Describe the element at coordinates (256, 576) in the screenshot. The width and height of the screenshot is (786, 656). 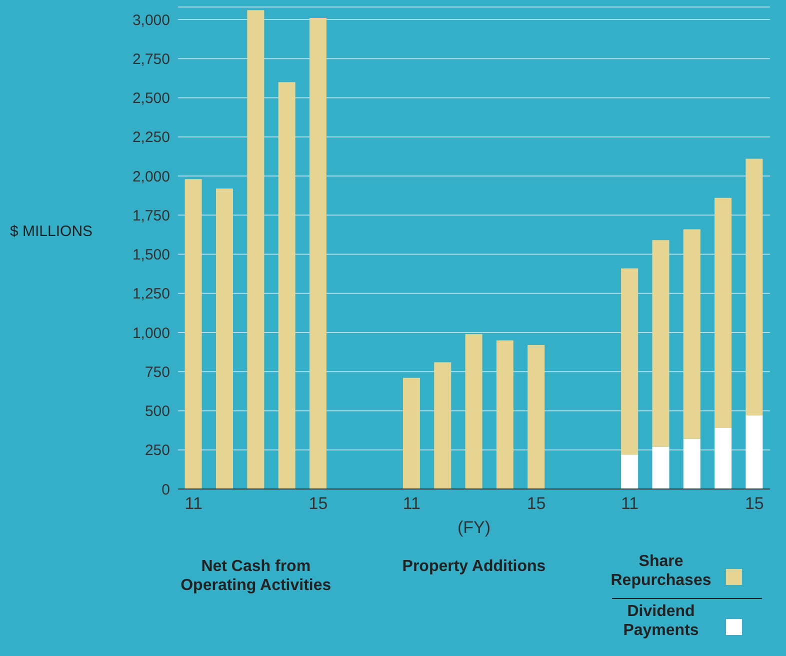
I see `text: Net Cash from Operating Activities` at that location.